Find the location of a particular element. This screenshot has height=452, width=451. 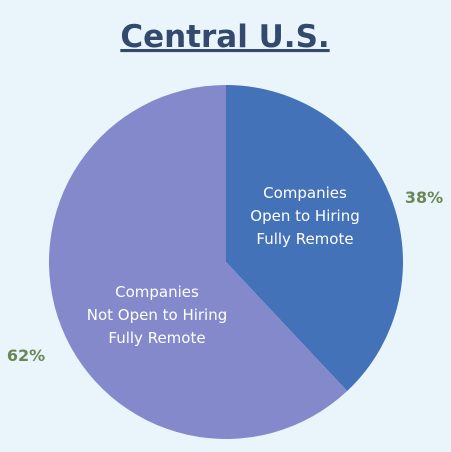

slice-label-line: Not Open to Hiring is located at coordinates (157, 315).